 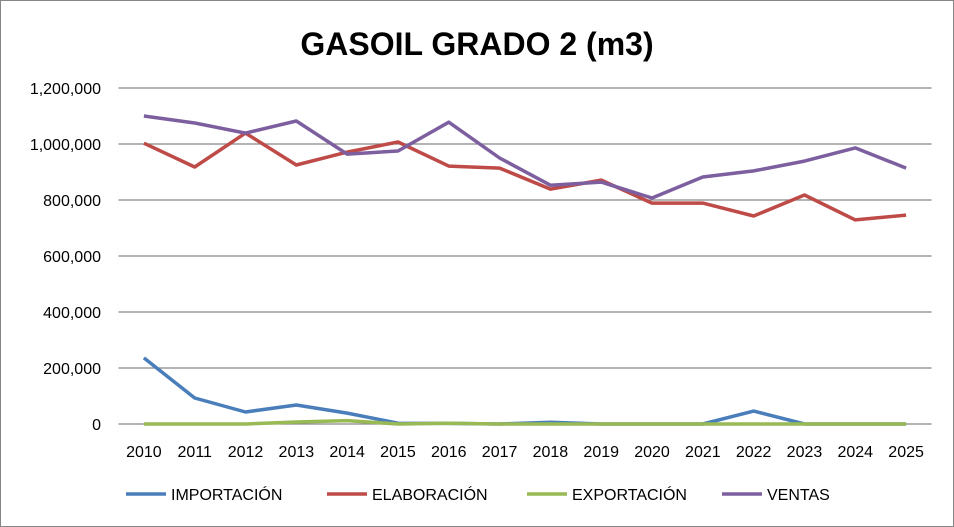 I want to click on legend-label: EXPORTACIÓN, so click(x=629, y=494).